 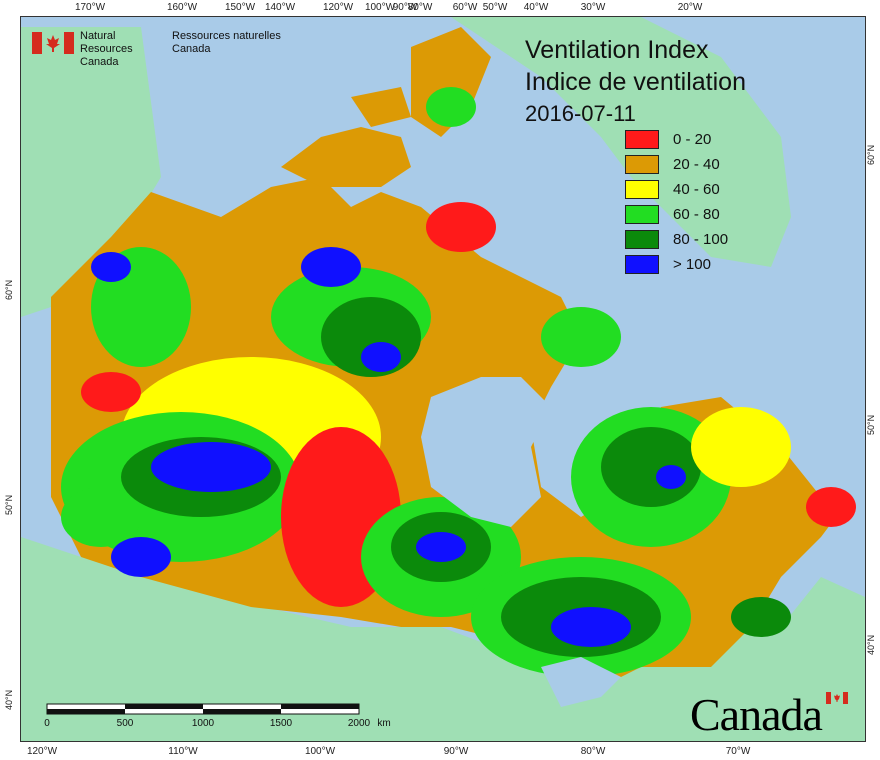 I want to click on legend-item: > 100, so click(x=690, y=266).